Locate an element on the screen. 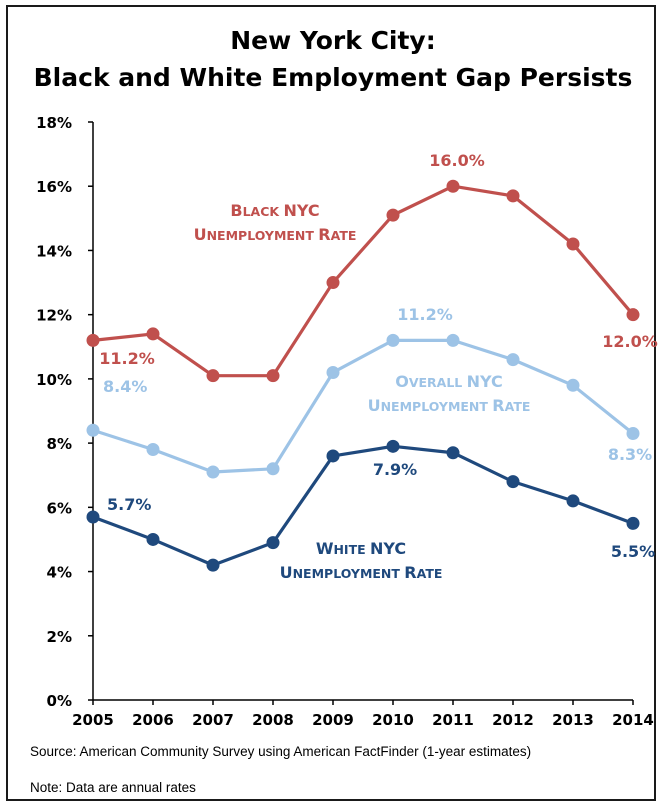 The width and height of the screenshot is (666, 808). overall-series-label-line-1: OVERALL NYC is located at coordinates (449, 381).